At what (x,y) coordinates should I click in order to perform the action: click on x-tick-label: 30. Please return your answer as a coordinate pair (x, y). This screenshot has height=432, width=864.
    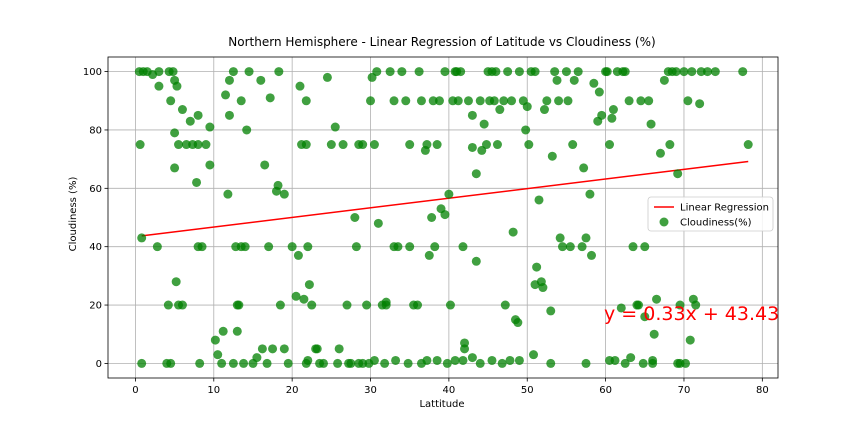
    Looking at the image, I should click on (370, 390).